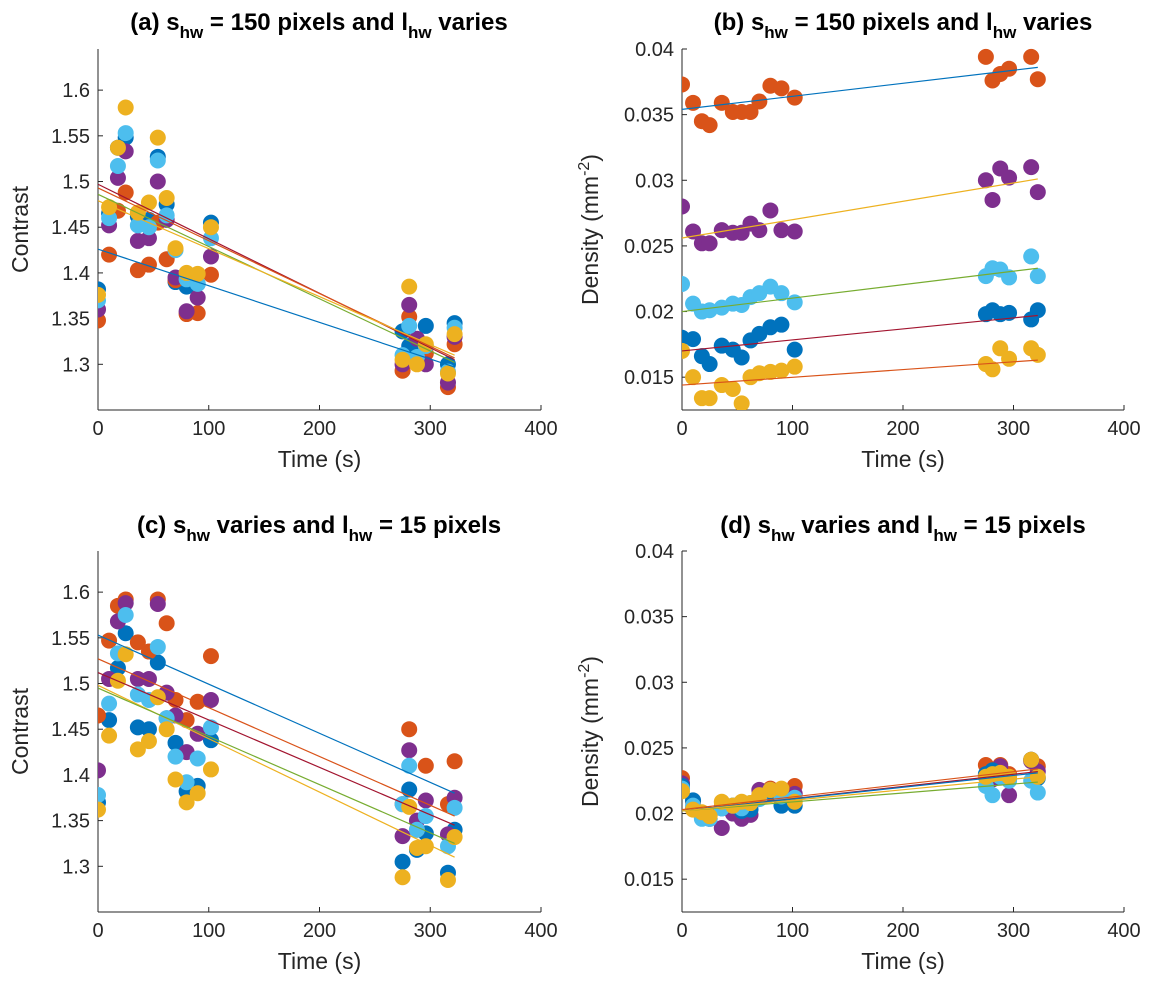  What do you see at coordinates (590, 158) in the screenshot?
I see `y-axis-label-end: )` at bounding box center [590, 158].